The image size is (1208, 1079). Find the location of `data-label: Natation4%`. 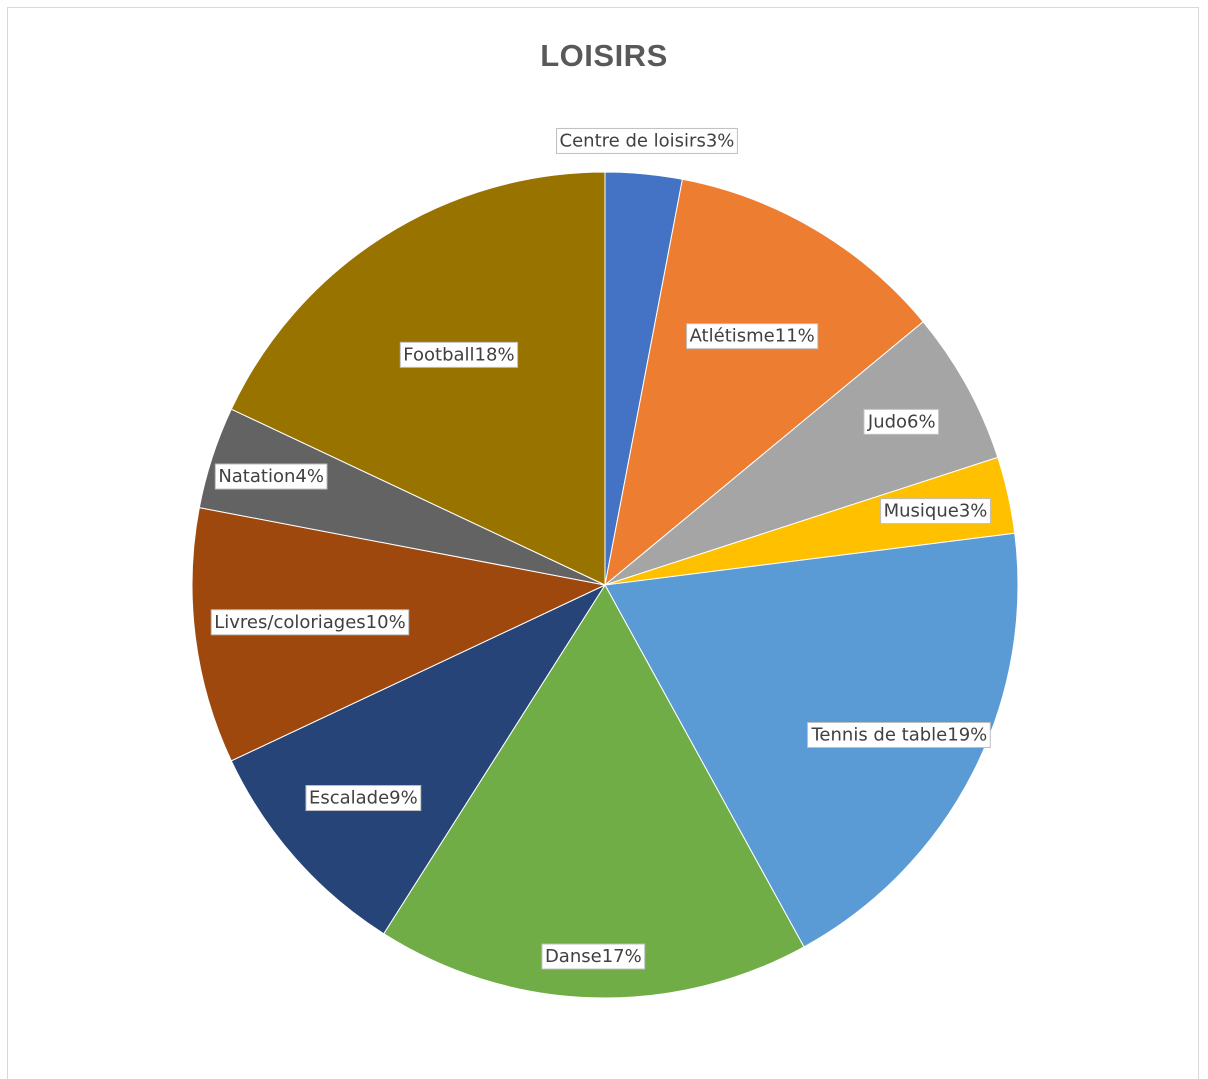

data-label: Natation4% is located at coordinates (271, 476).